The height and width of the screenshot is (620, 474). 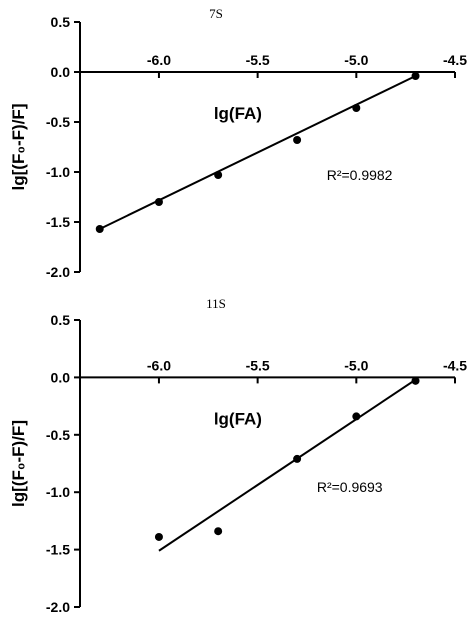 What do you see at coordinates (216, 303) in the screenshot?
I see `chart-title: 11S` at bounding box center [216, 303].